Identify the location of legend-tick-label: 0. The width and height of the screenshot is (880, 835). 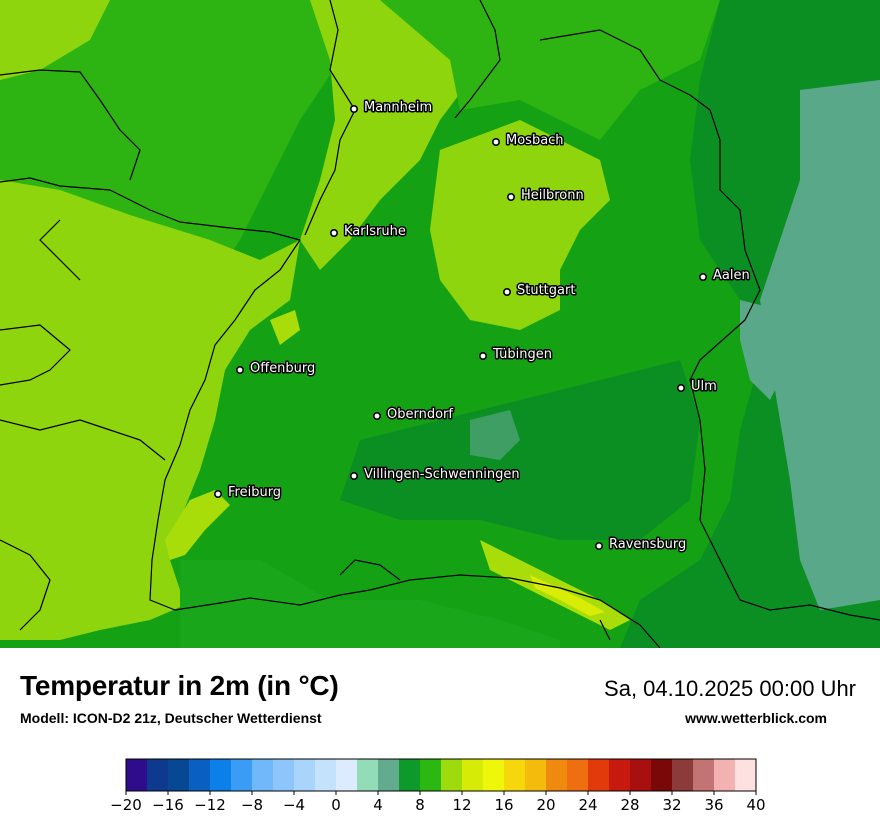
(336, 805).